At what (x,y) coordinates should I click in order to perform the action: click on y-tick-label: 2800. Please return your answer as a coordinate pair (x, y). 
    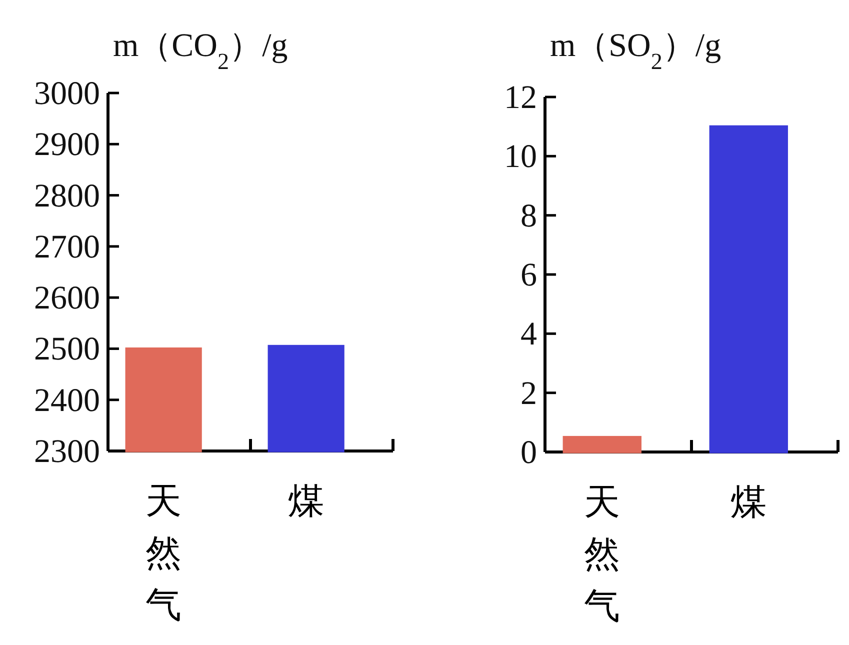
    Looking at the image, I should click on (67, 196).